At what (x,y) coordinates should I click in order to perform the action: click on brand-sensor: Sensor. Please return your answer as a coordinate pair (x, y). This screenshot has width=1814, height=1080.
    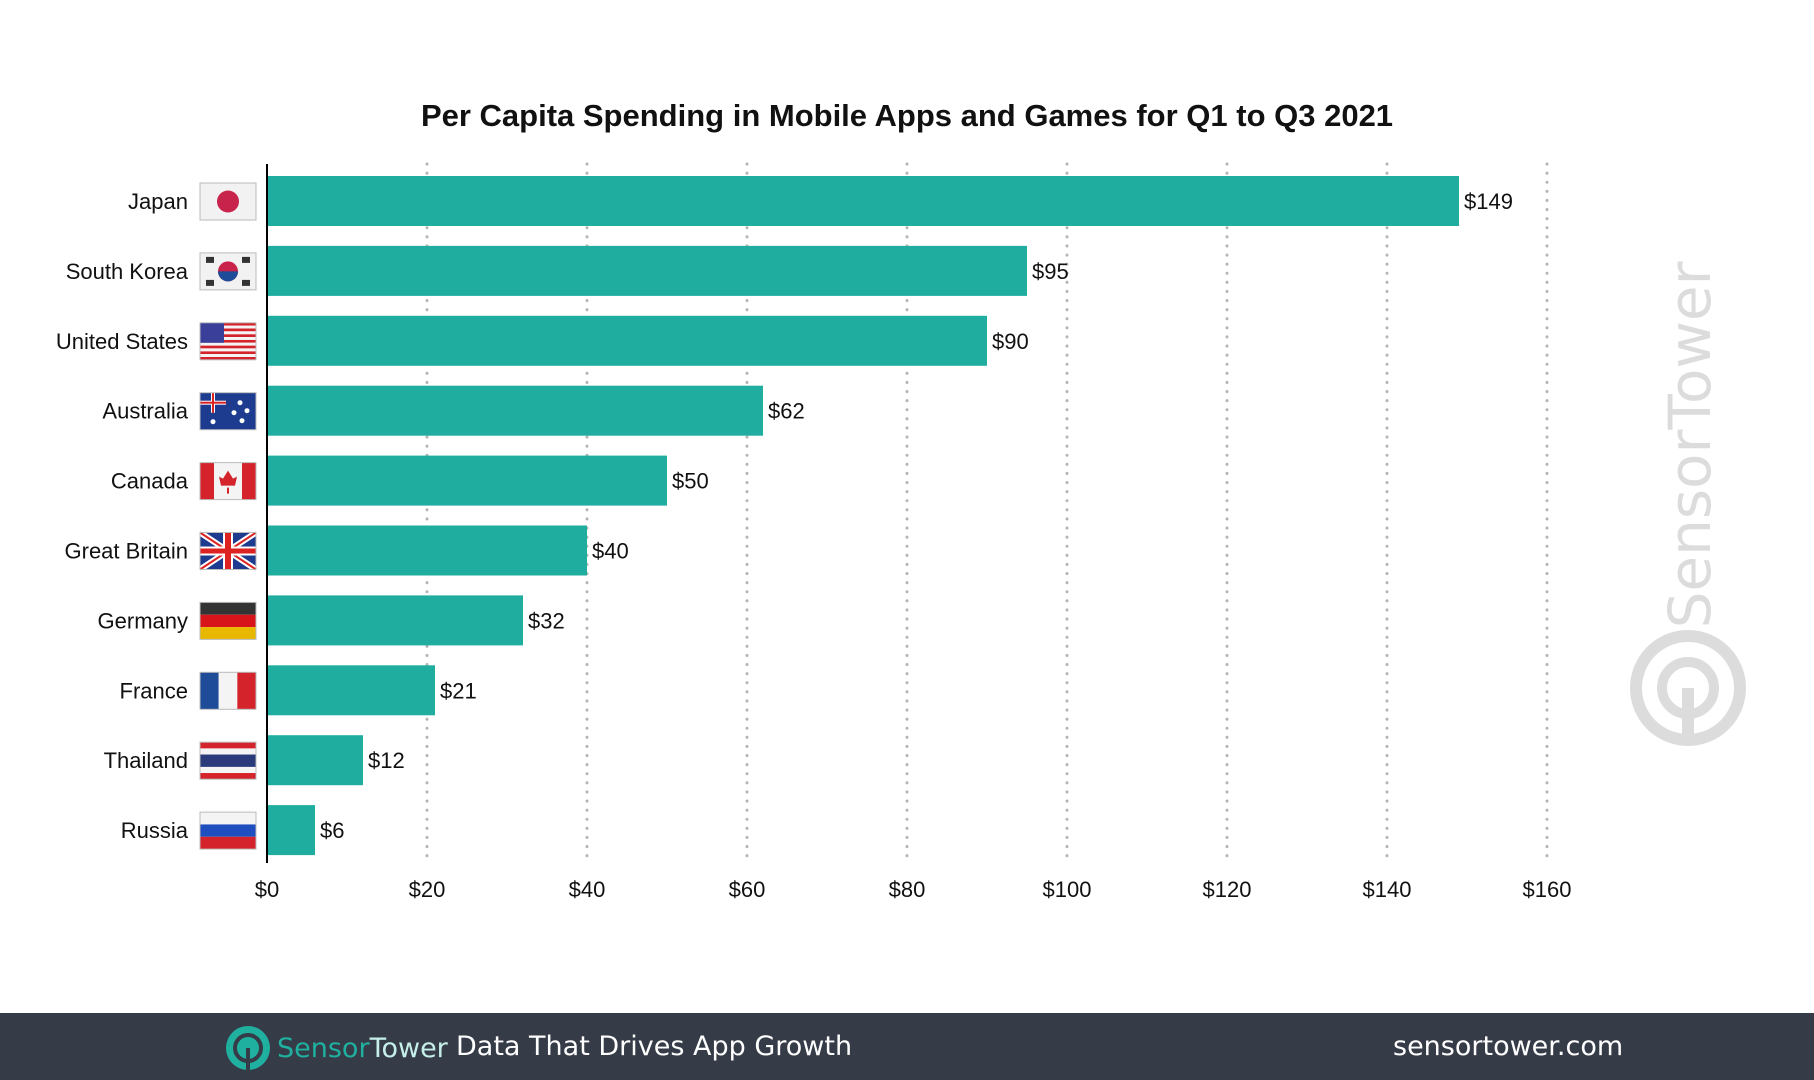
    Looking at the image, I should click on (323, 1048).